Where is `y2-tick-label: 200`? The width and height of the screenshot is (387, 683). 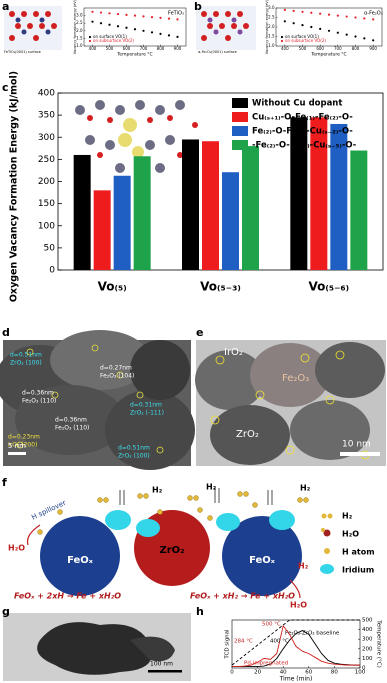
y2-tick-label: 200 is located at coordinates (367, 649).